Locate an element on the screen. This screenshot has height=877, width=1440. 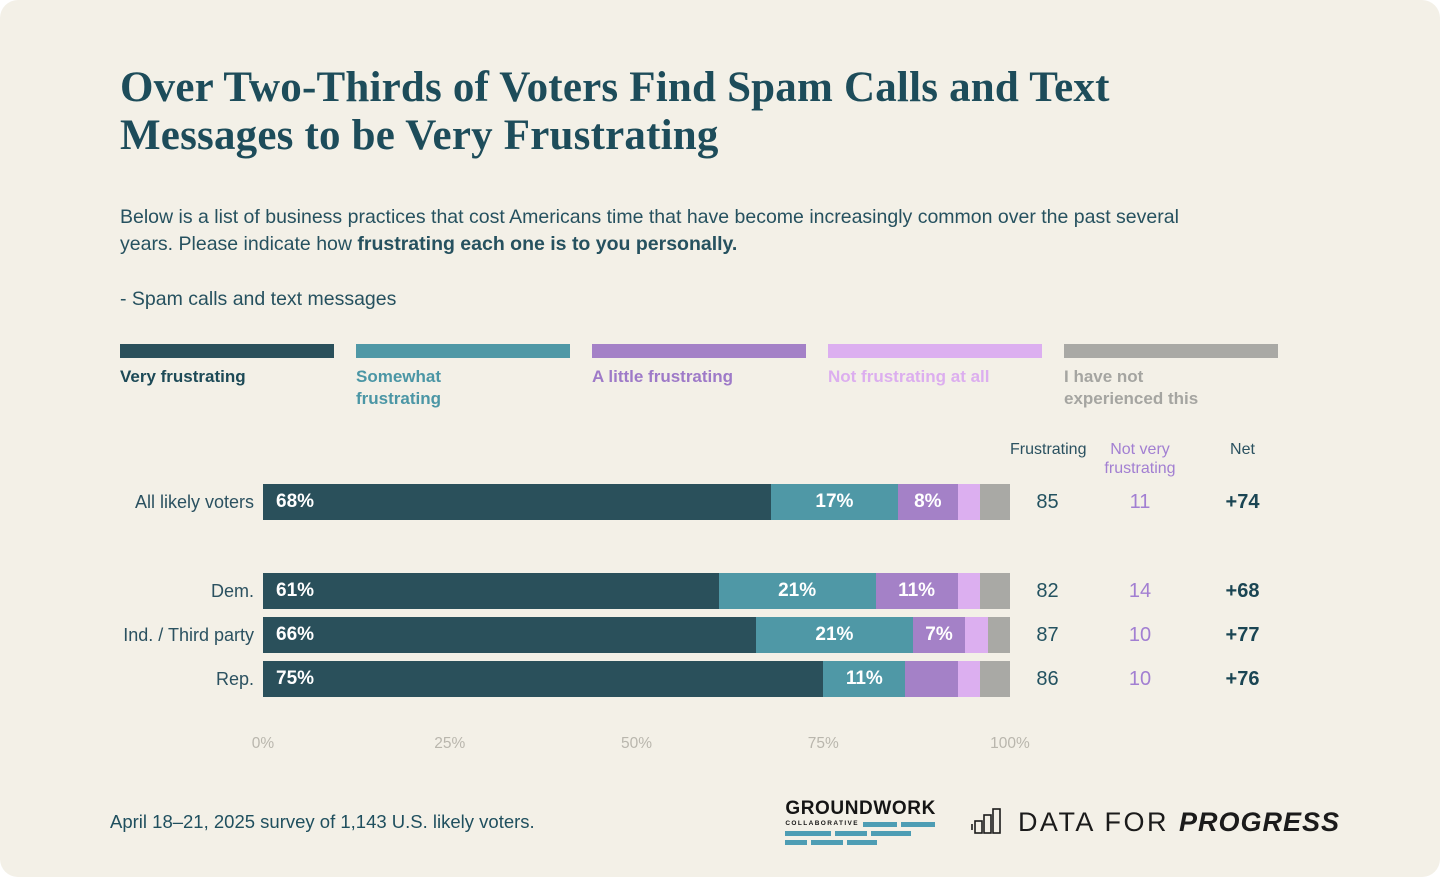
row-label: Dem. is located at coordinates (232, 590).